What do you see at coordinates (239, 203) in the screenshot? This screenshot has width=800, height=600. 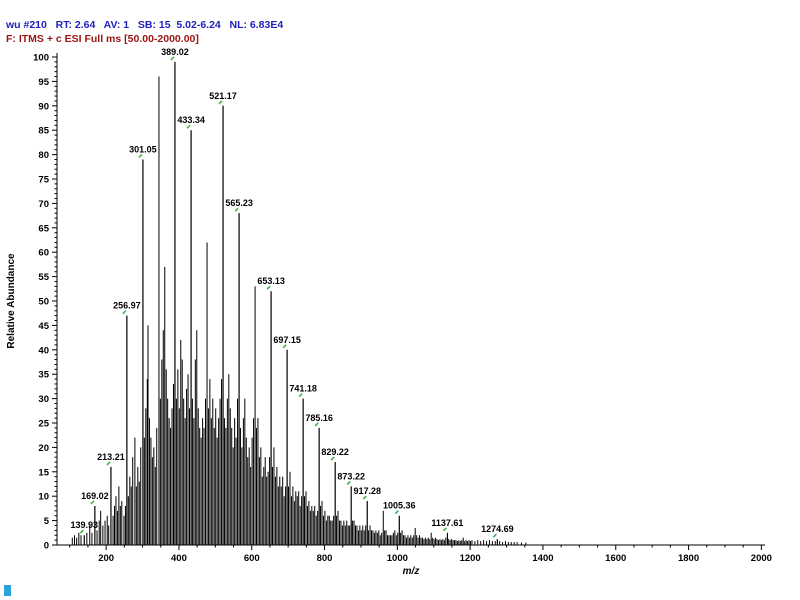 I see `peak-label: 565.23` at bounding box center [239, 203].